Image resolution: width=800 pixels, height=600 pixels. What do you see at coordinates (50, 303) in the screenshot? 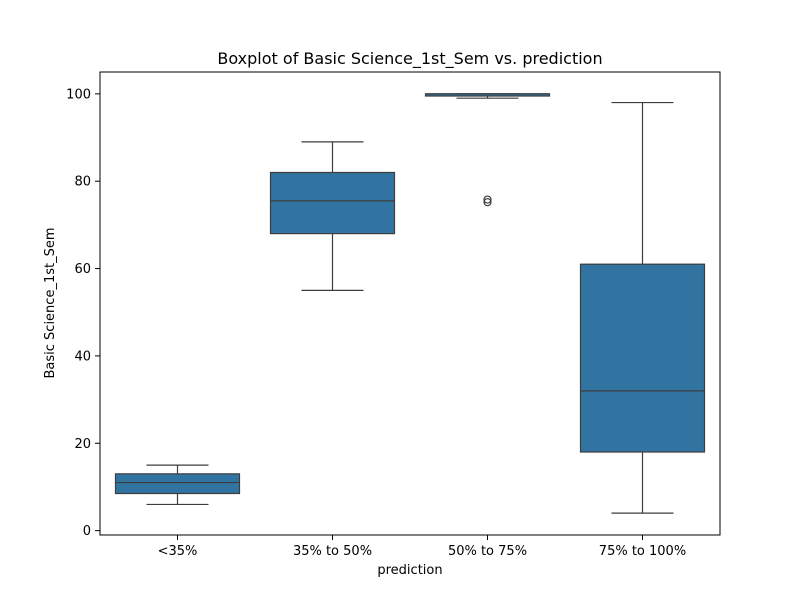
I see `y-axis-label: Basic Science_1st_Sem` at bounding box center [50, 303].